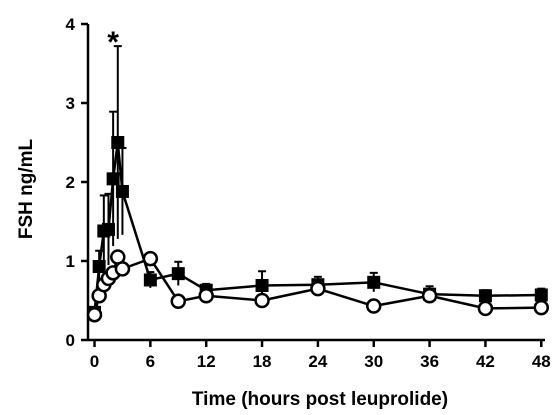  Describe the element at coordinates (113, 42) in the screenshot. I see `significance-annotation: *` at that location.